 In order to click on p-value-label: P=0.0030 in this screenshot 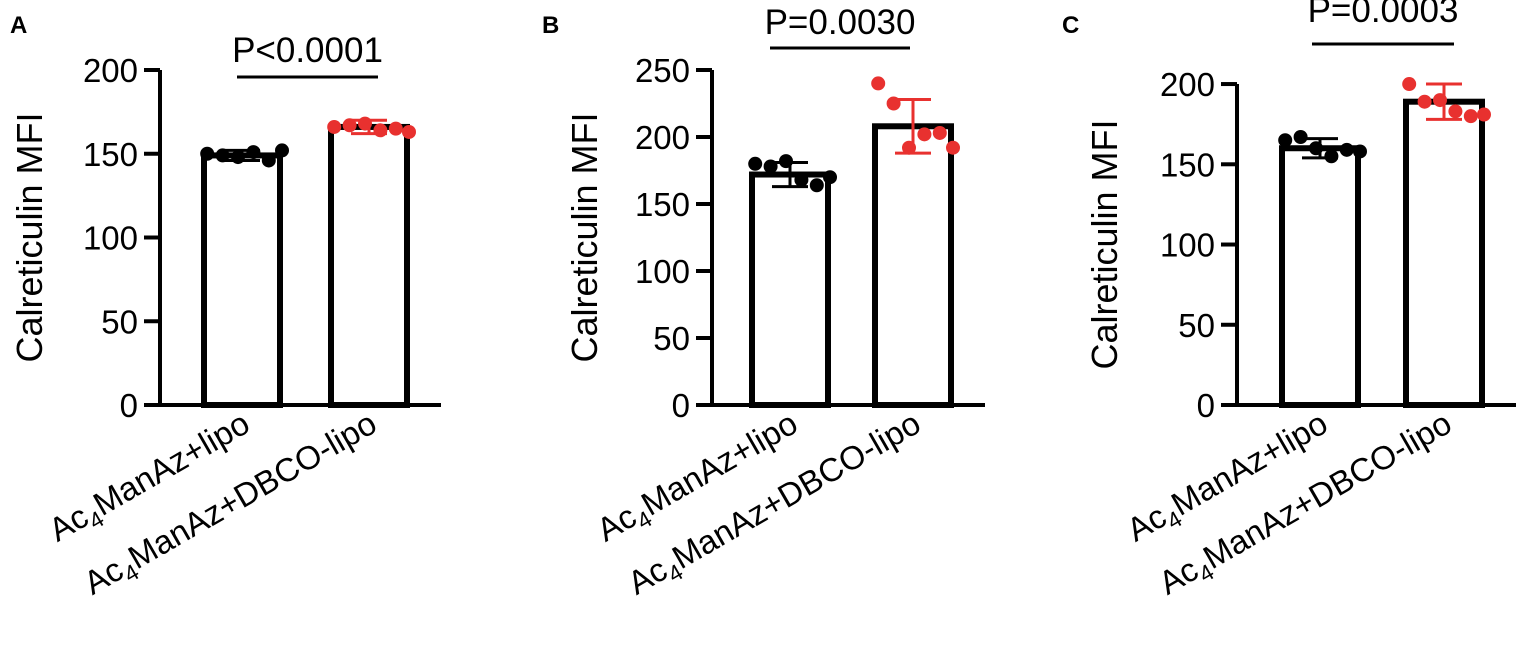, I will do `click(840, 22)`.